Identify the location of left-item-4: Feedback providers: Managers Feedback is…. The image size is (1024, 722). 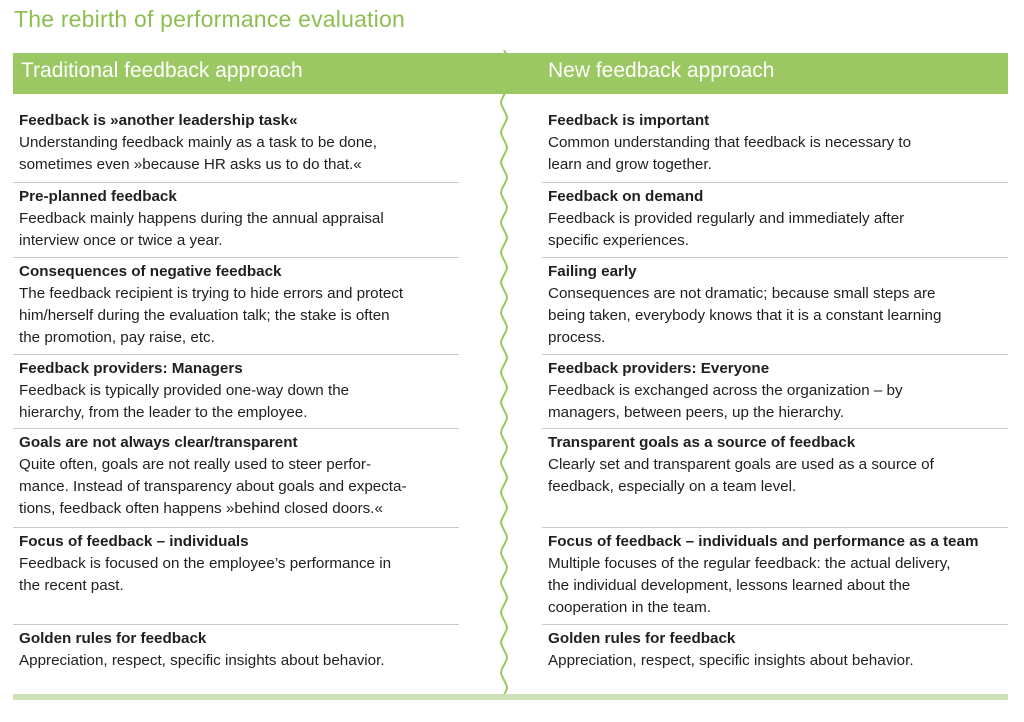
(236, 391).